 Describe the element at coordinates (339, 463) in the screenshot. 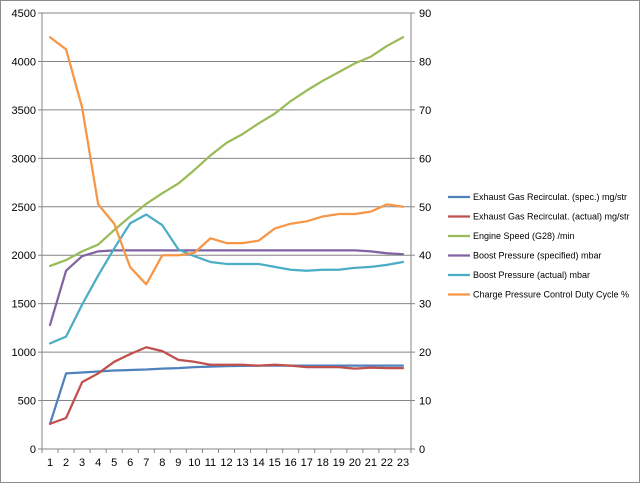

I see `x-tick-label: 19` at that location.